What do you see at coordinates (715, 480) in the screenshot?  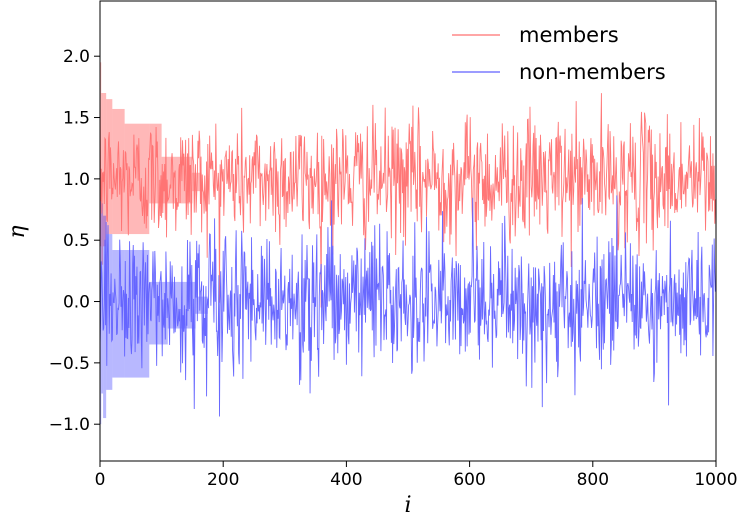 I see `x-tick-label-1000: 1000` at bounding box center [715, 480].